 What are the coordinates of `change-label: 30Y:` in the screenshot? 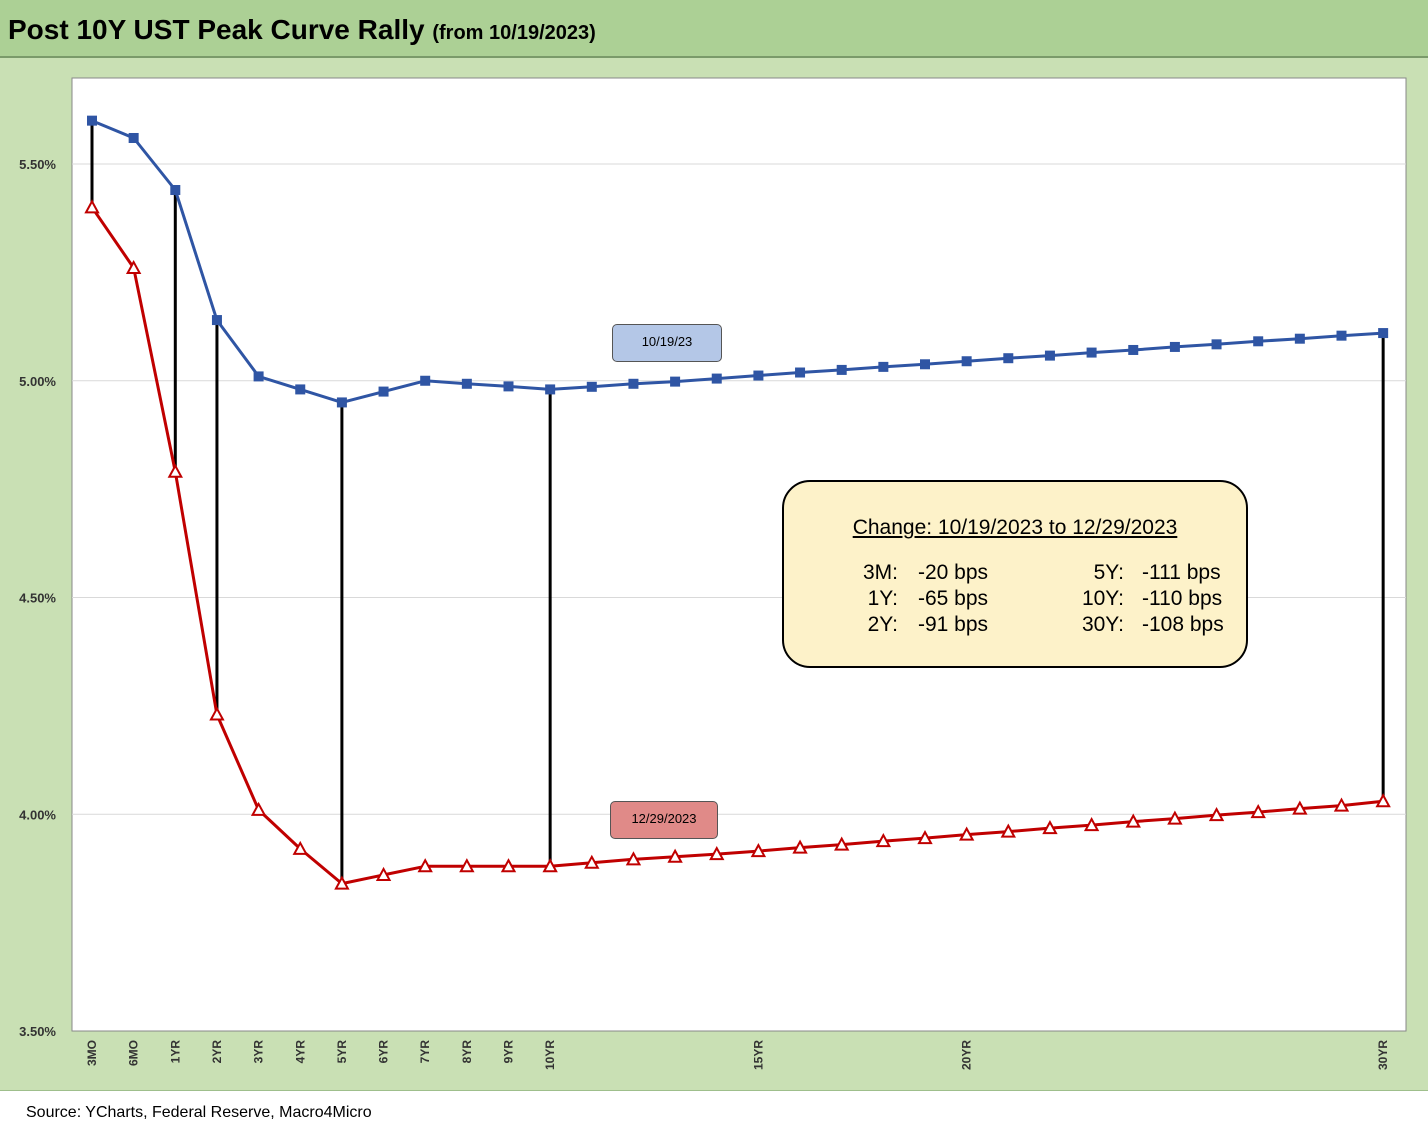 It's located at (1102, 624).